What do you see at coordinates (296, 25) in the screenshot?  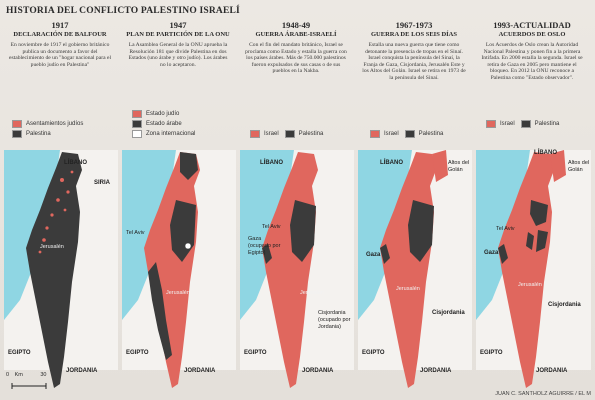 I see `panel-year: 1948-49` at bounding box center [296, 25].